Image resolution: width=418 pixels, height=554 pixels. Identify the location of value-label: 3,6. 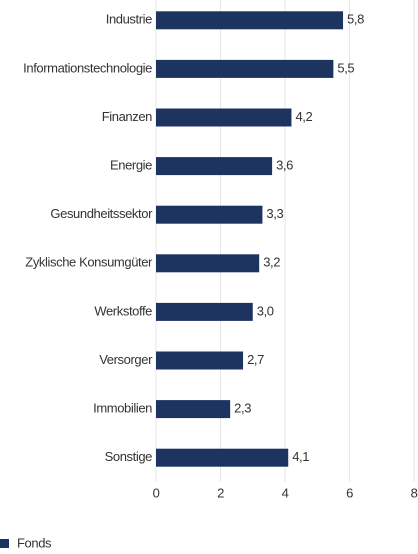
(284, 165).